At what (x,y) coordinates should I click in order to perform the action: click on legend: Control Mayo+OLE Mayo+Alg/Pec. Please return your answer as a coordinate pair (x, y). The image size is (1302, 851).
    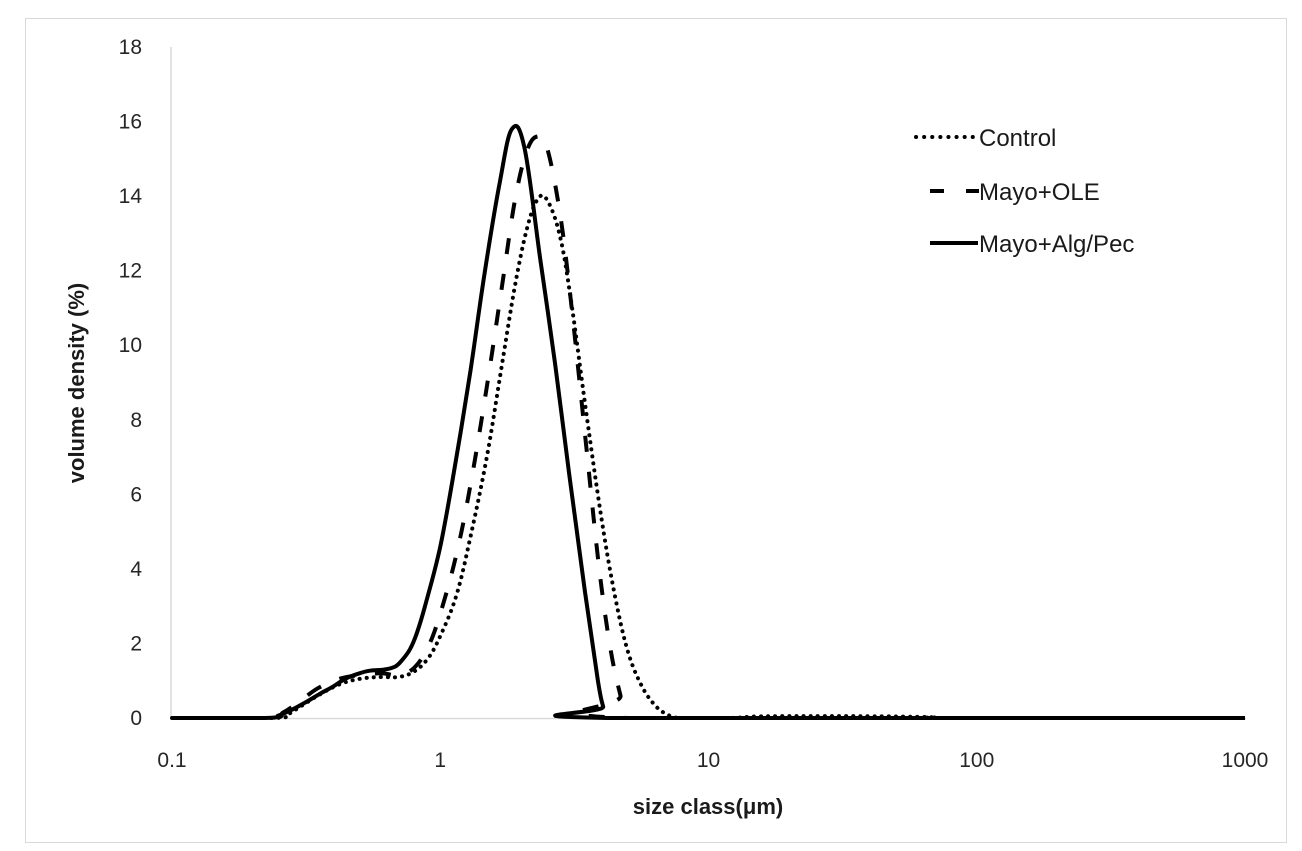
    Looking at the image, I should click on (1024, 191).